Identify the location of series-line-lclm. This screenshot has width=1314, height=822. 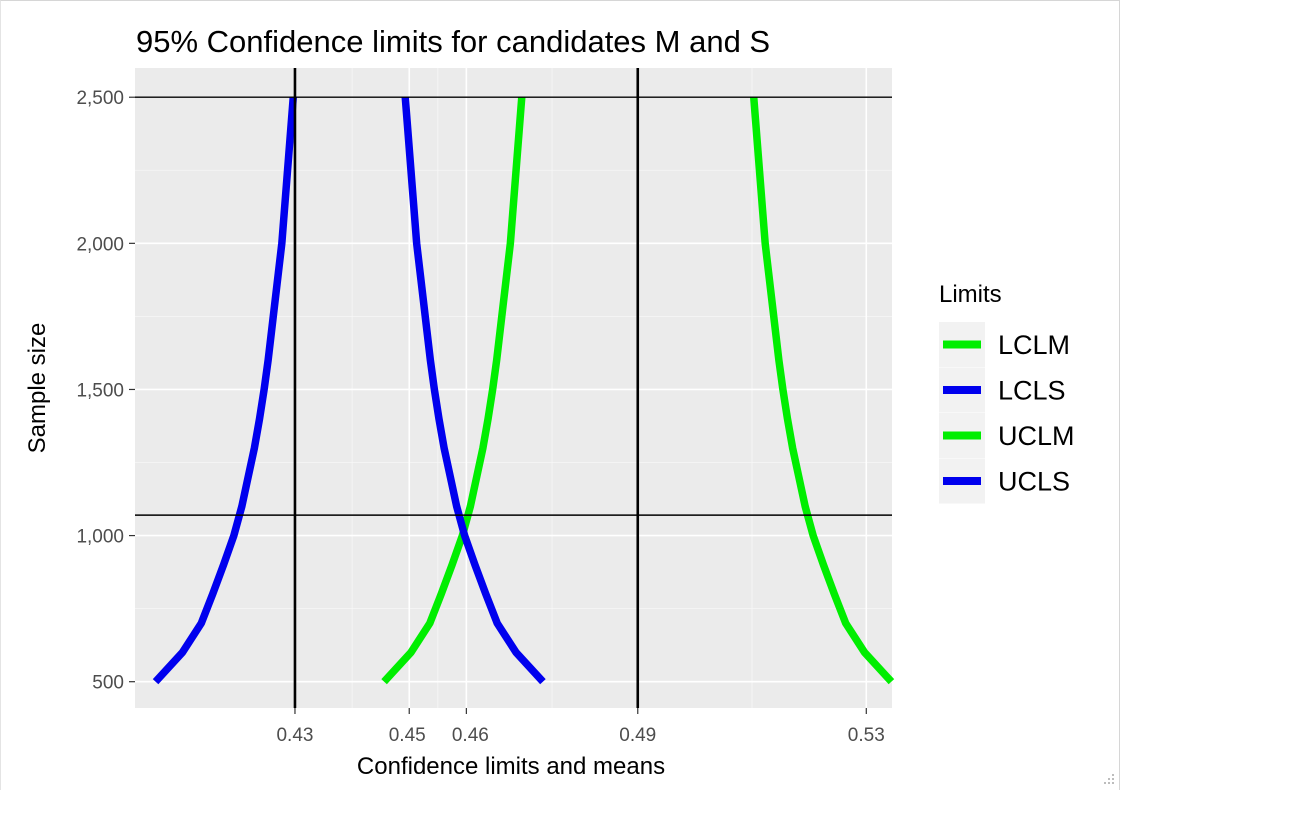
(453, 390).